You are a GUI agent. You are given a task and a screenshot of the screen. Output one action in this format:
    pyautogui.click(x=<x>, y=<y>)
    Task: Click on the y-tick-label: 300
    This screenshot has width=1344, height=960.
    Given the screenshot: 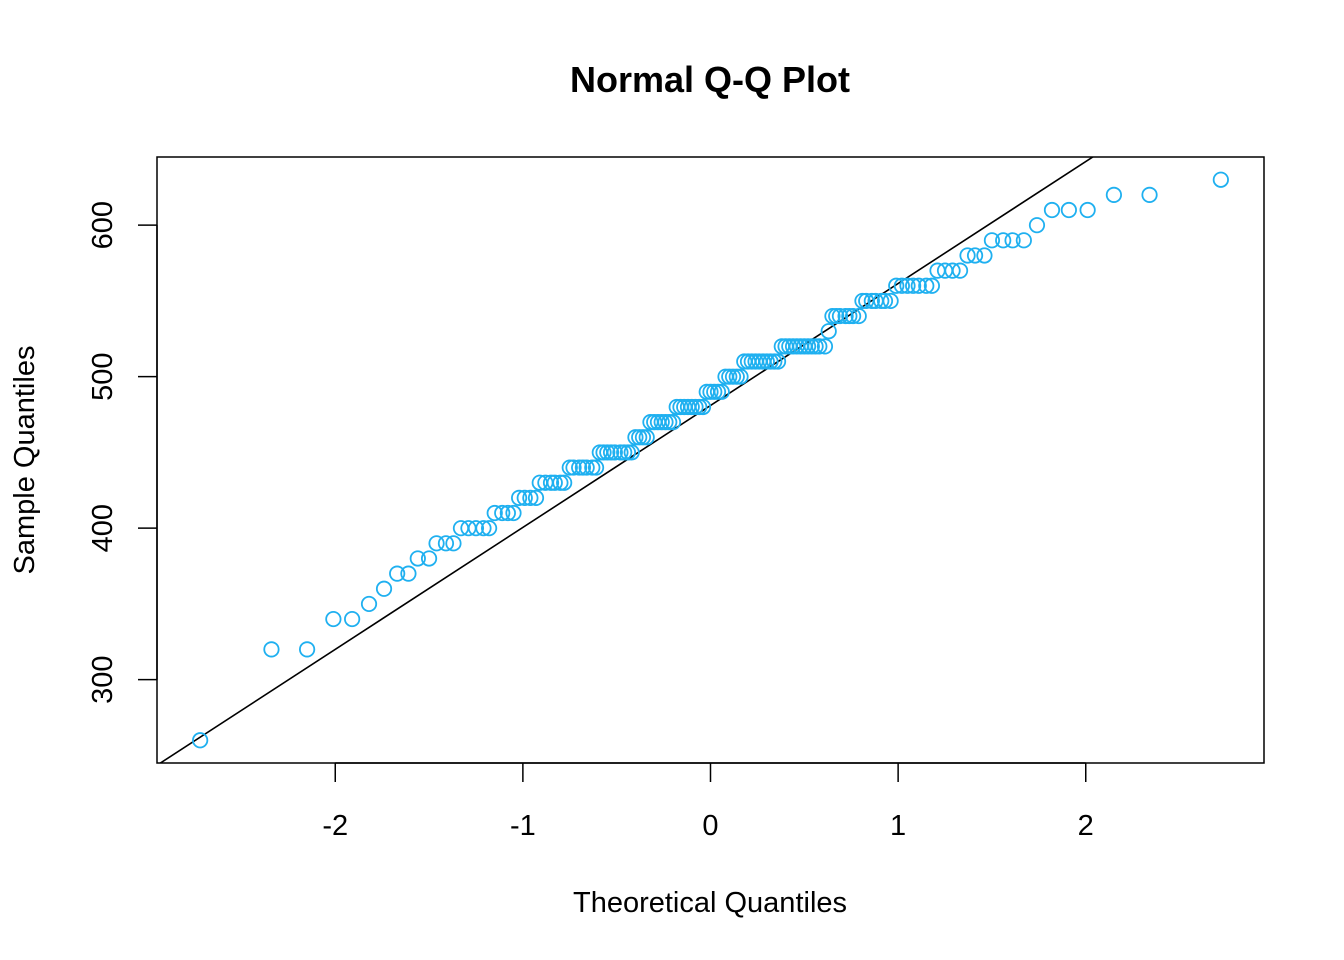 What is the action you would take?
    pyautogui.click(x=103, y=679)
    